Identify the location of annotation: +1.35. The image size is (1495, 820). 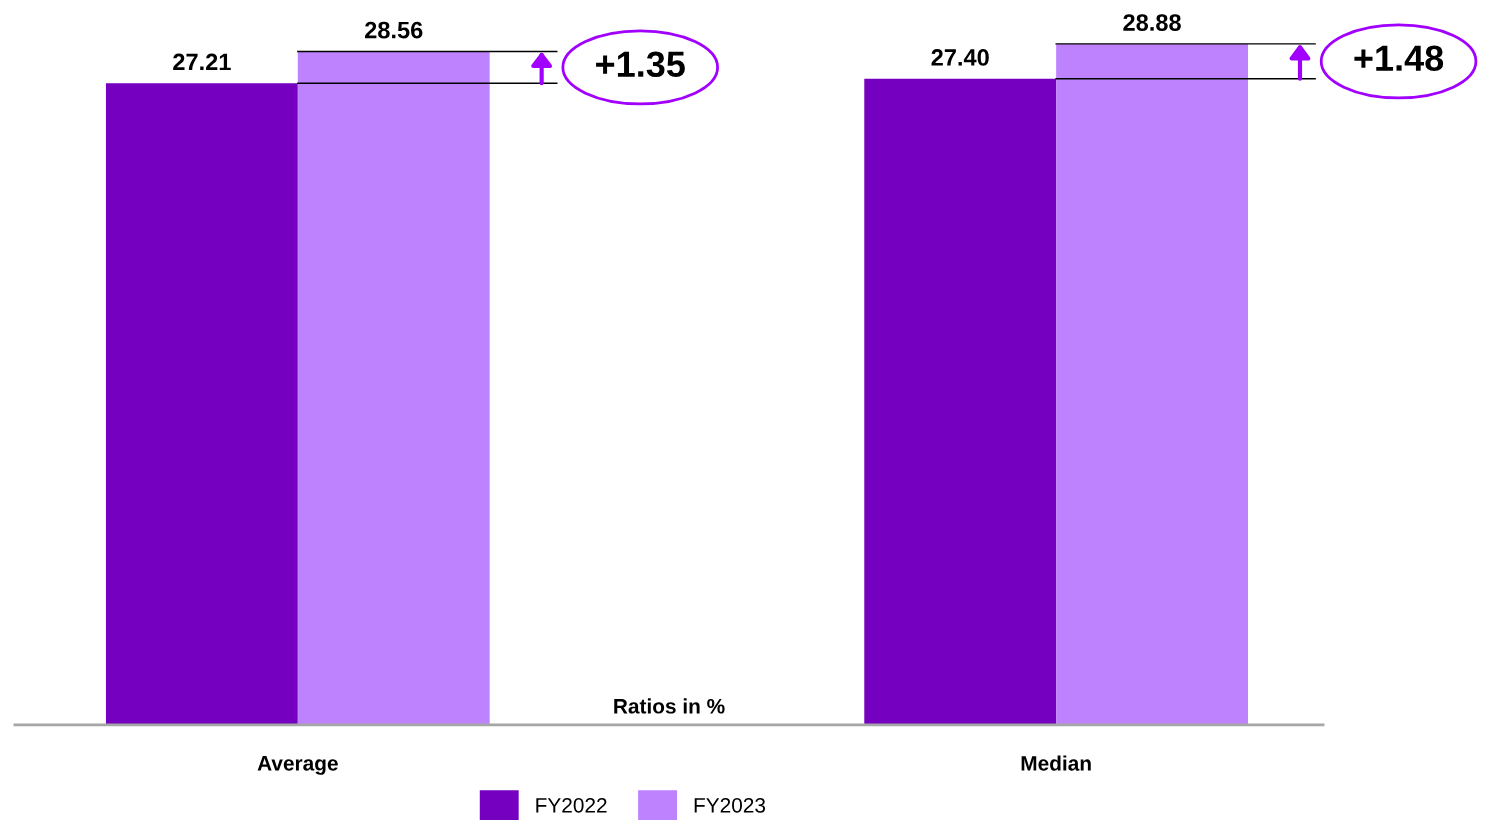
(640, 64).